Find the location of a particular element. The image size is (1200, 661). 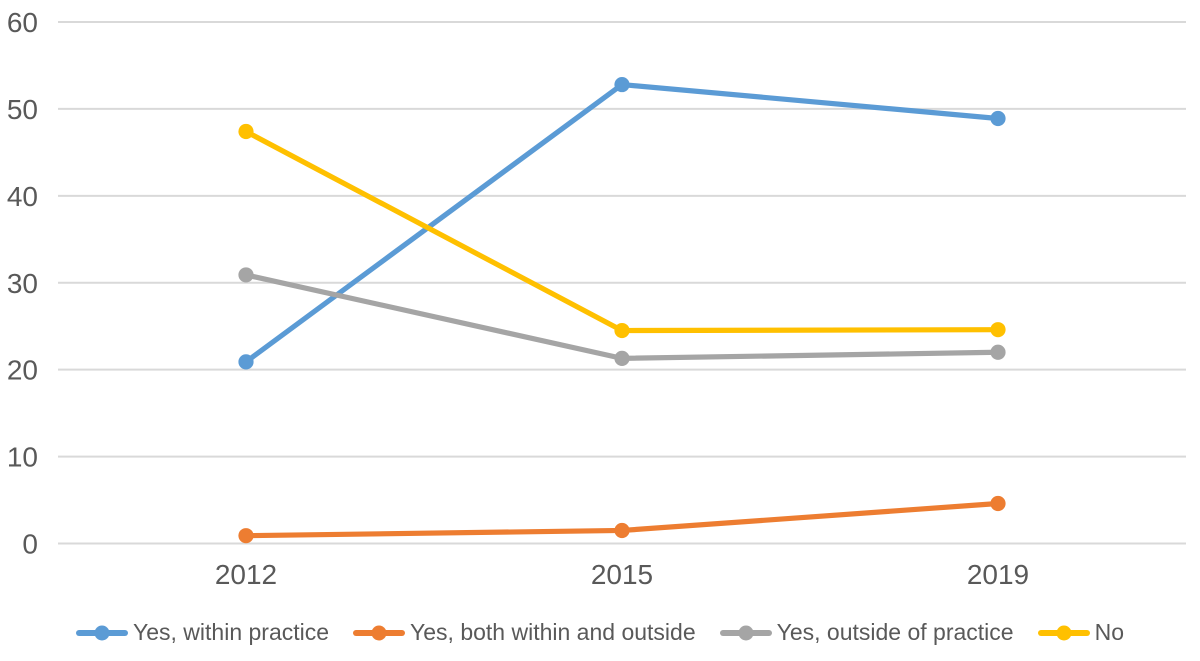

legend-label: No is located at coordinates (1109, 632).